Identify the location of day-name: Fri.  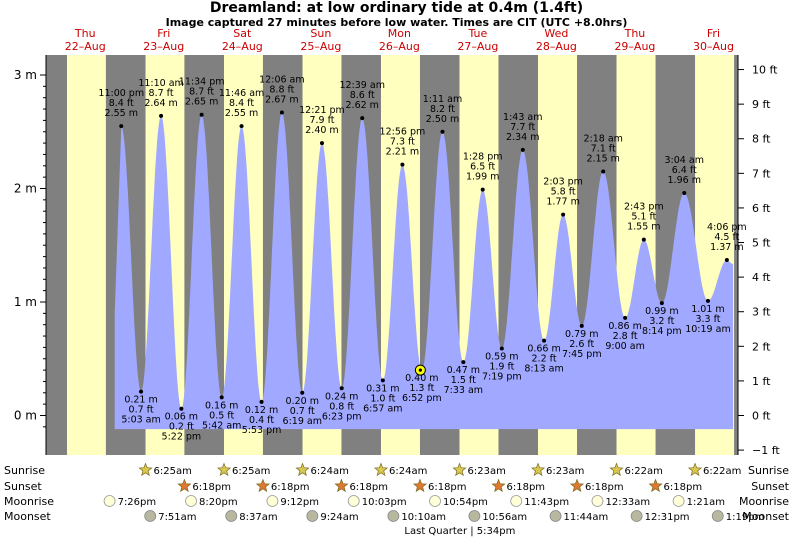
(713, 33).